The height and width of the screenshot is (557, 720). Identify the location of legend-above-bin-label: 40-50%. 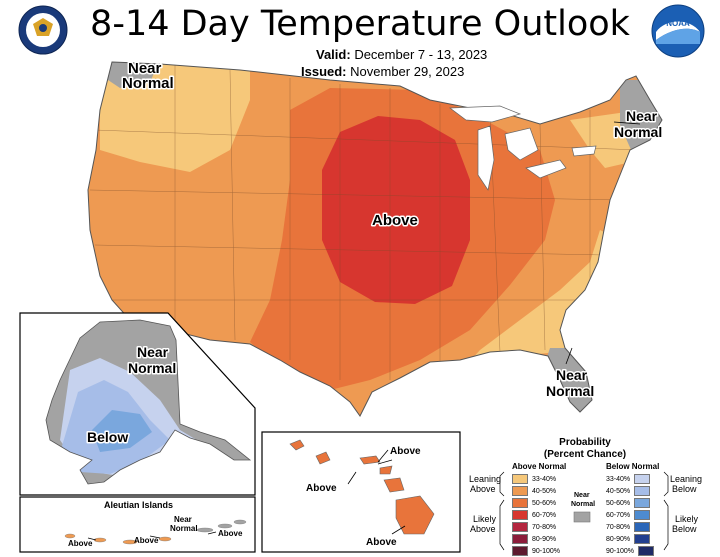
(544, 491).